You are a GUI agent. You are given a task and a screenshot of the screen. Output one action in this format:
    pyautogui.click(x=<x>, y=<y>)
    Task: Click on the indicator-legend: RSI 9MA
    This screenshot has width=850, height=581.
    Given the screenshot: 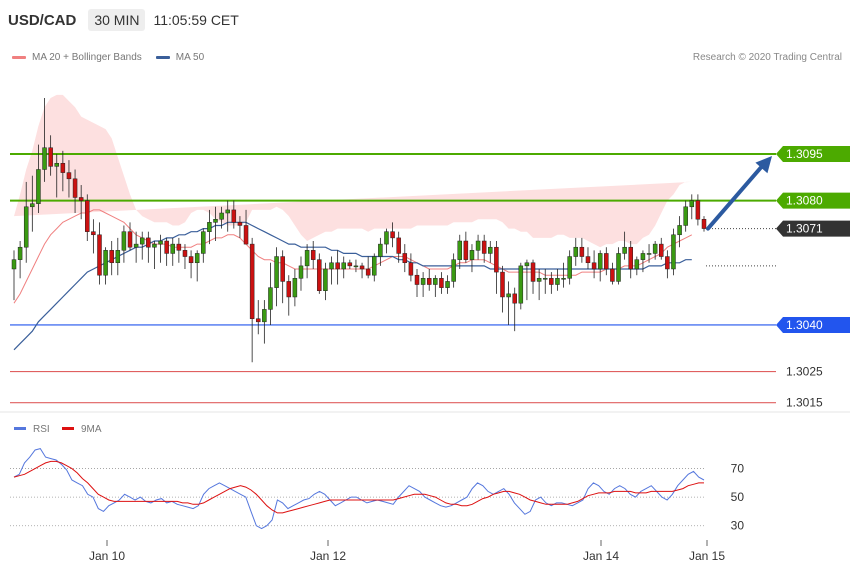 What is the action you would take?
    pyautogui.click(x=58, y=429)
    